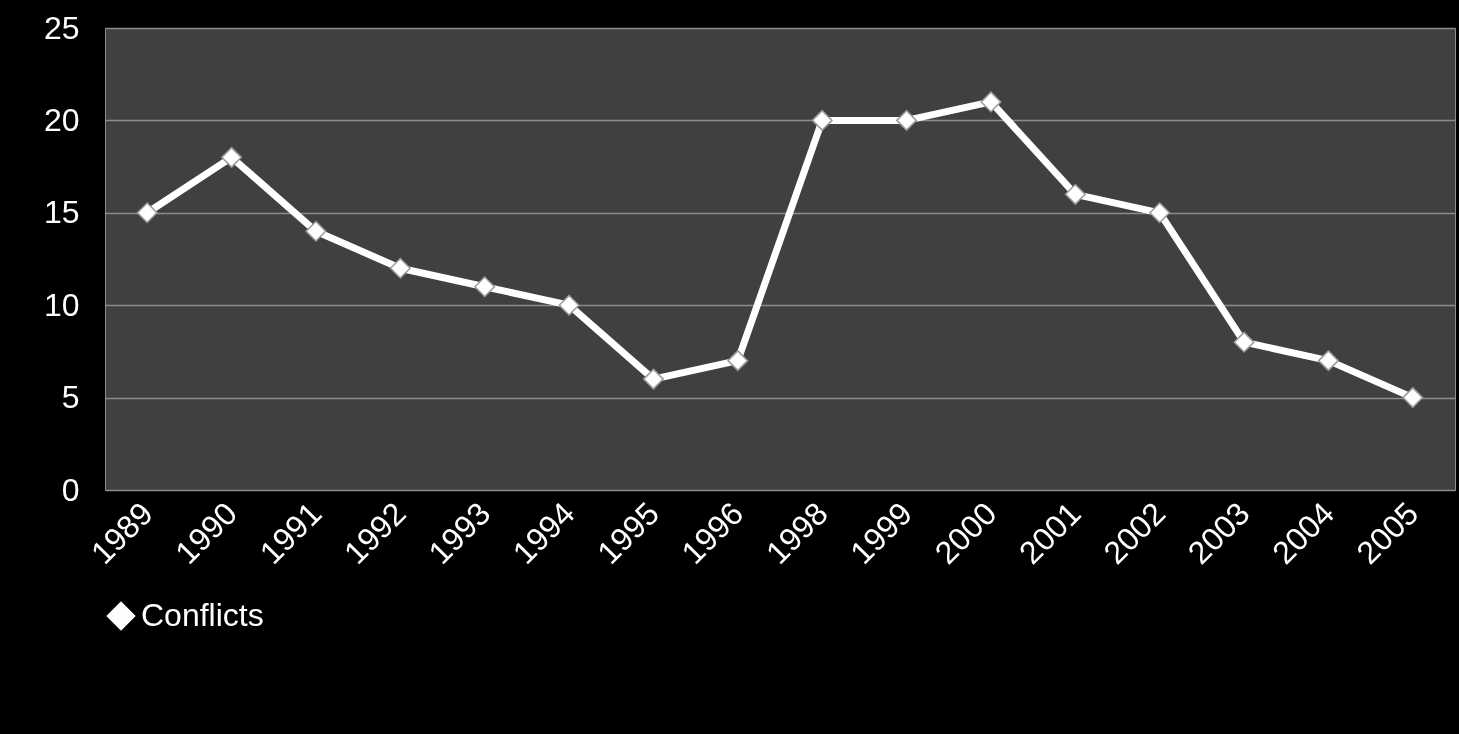  What do you see at coordinates (70, 397) in the screenshot?
I see `y-tick-label: 5` at bounding box center [70, 397].